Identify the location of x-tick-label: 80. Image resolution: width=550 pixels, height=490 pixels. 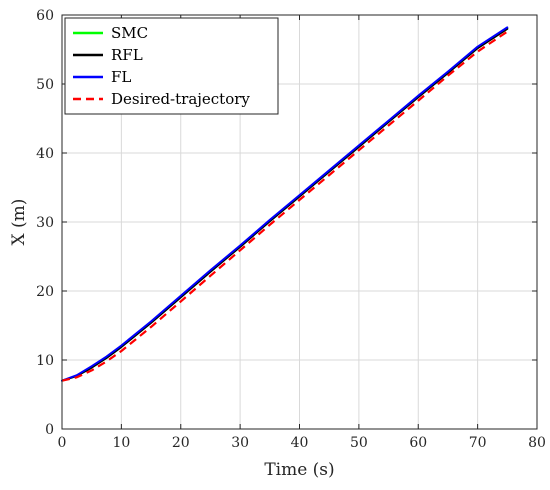
(537, 443).